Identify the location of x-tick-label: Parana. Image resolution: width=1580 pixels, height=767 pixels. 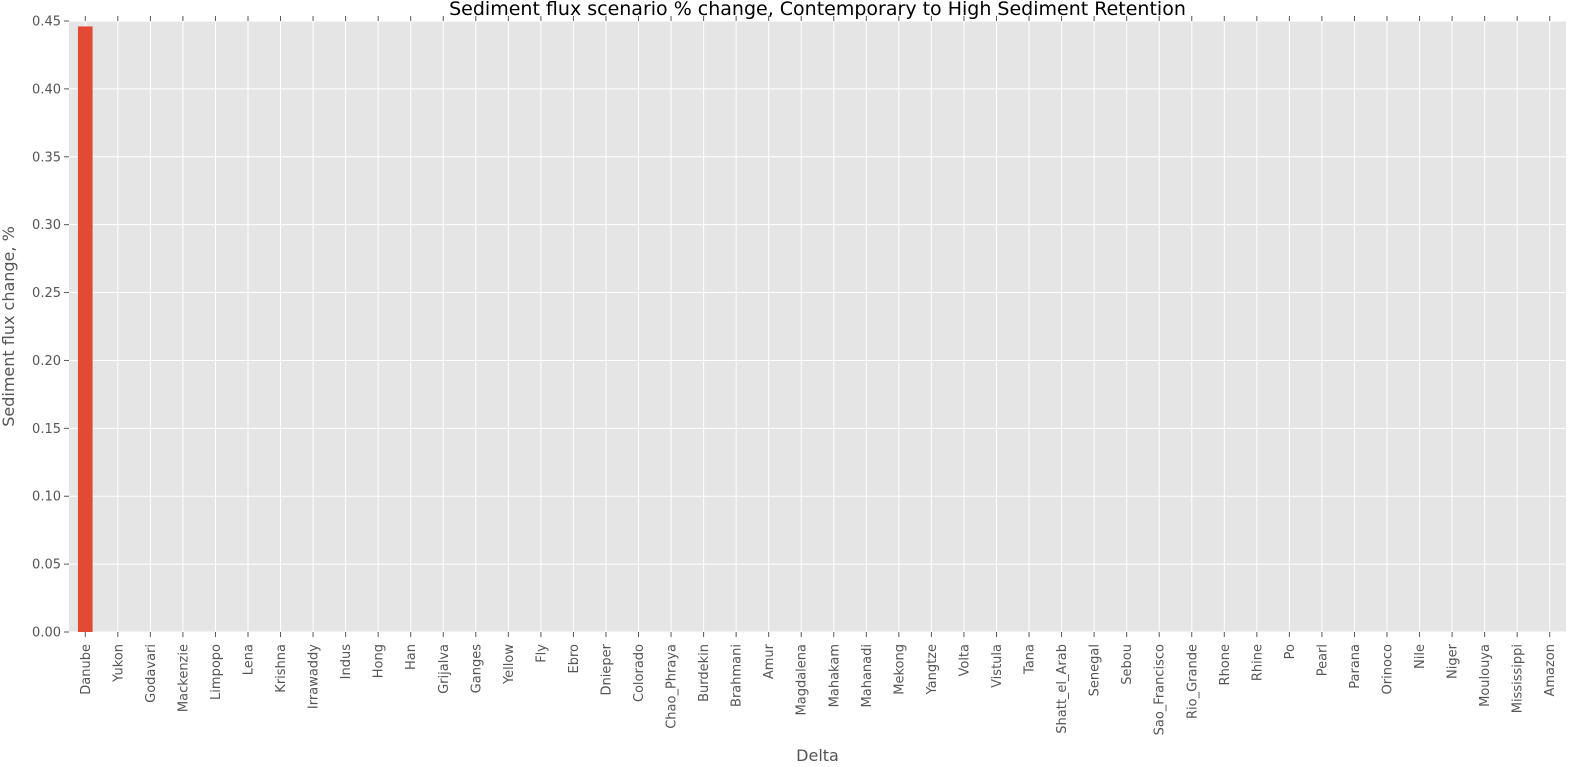
(1355, 666).